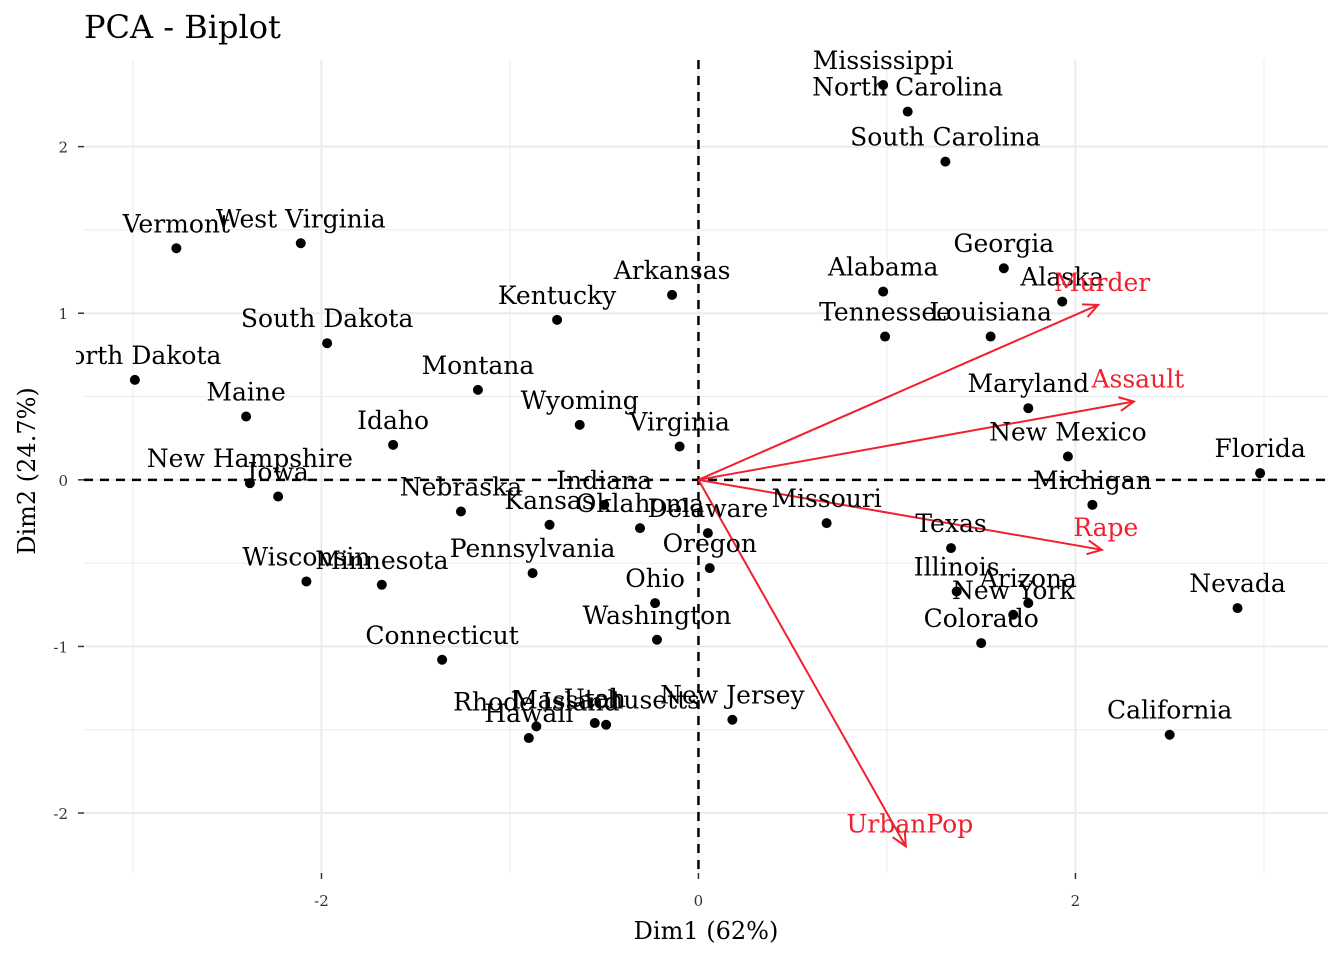 This screenshot has height=960, width=1344. Describe the element at coordinates (382, 560) in the screenshot. I see `point-label: Minnesota` at that location.